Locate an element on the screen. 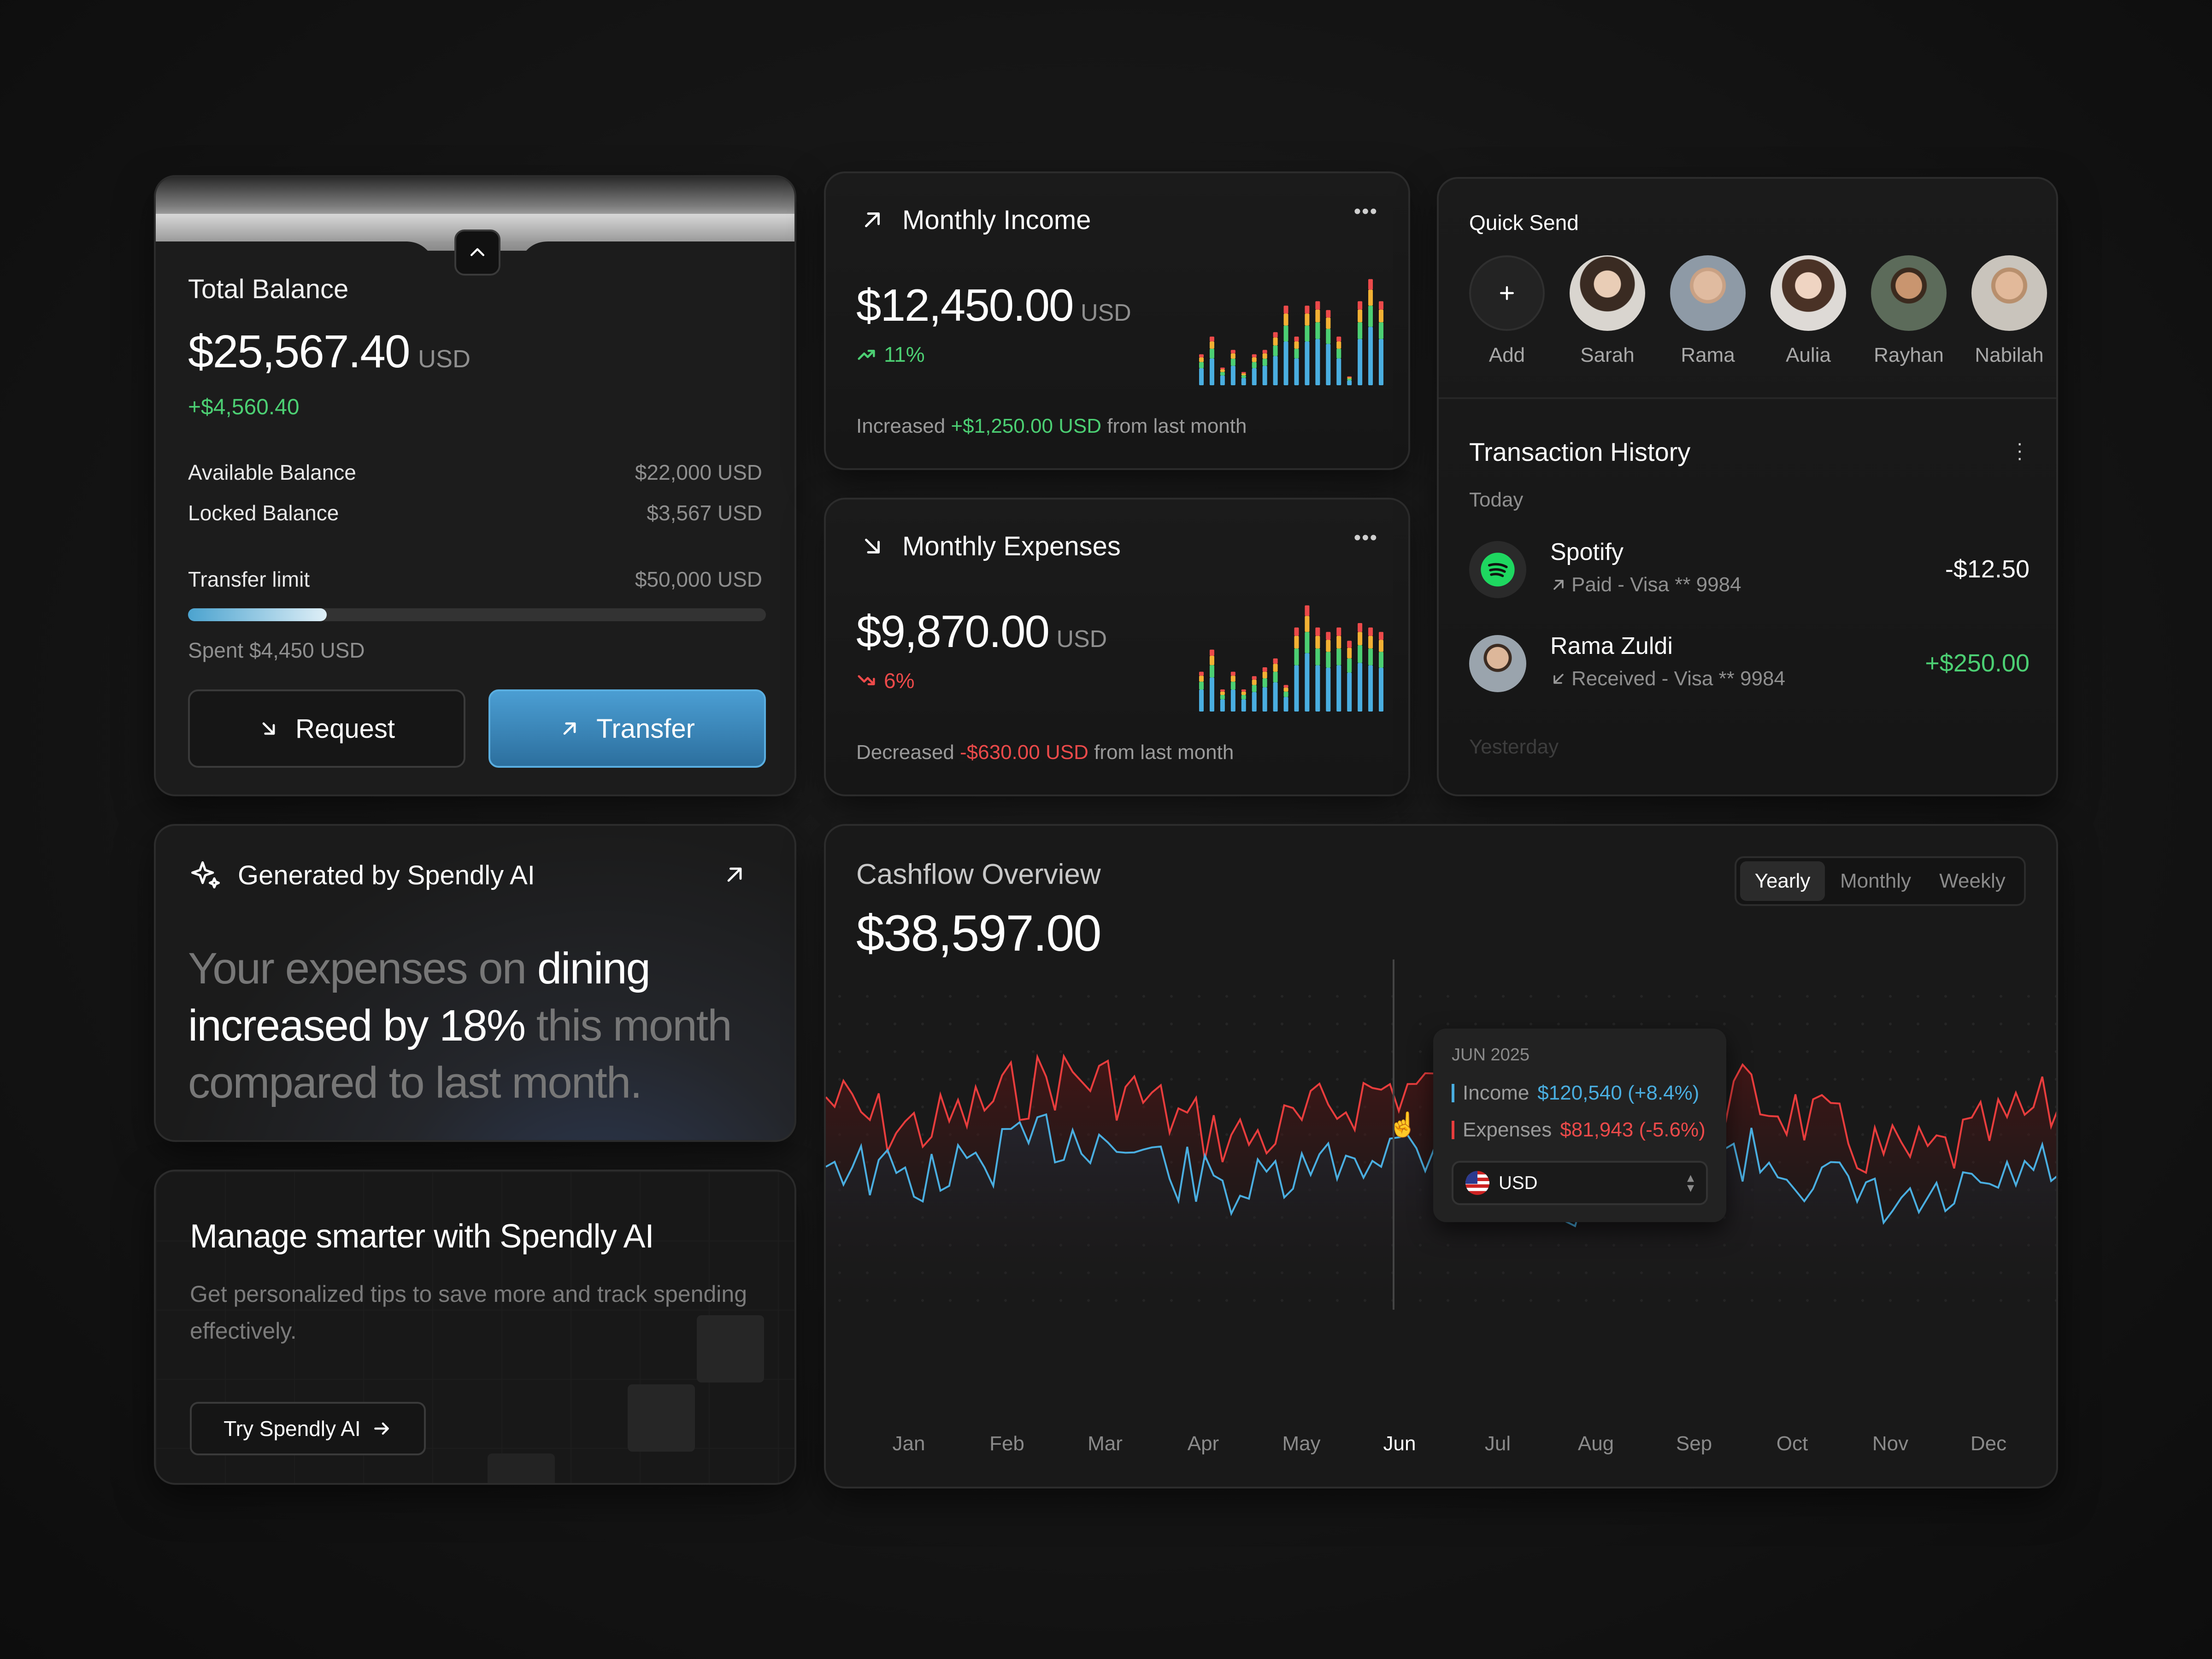 The height and width of the screenshot is (1659, 2212). transfer-button: Transfer is located at coordinates (627, 728).